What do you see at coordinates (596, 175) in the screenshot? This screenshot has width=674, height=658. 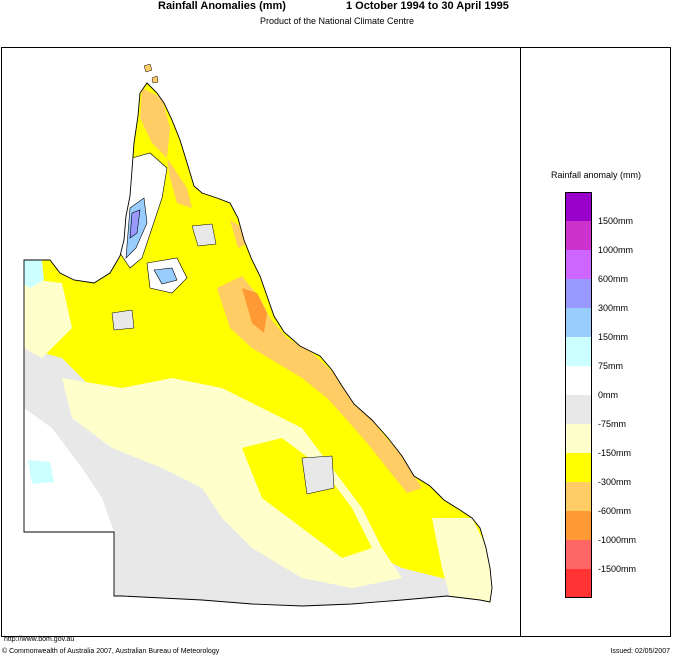 I see `legend-title: Rainfall anomaly (mm)` at bounding box center [596, 175].